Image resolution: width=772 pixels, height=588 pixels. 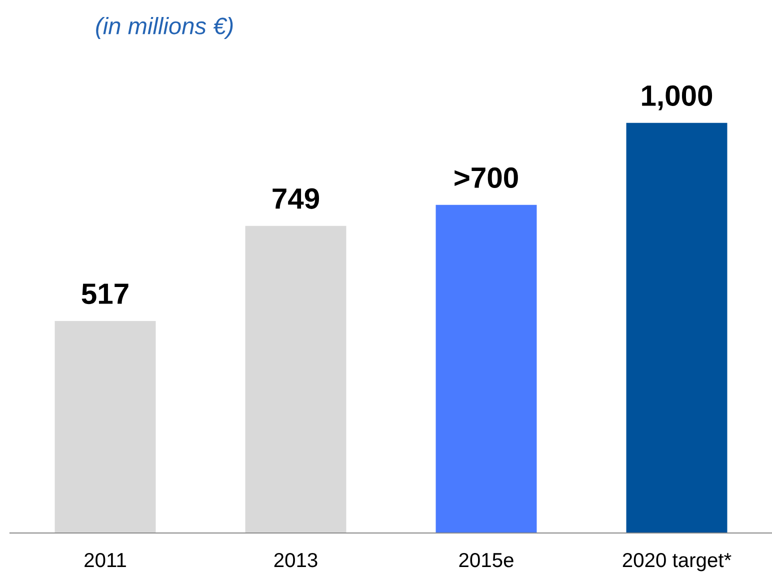 I want to click on x-tick-label: 2011, so click(x=105, y=560).